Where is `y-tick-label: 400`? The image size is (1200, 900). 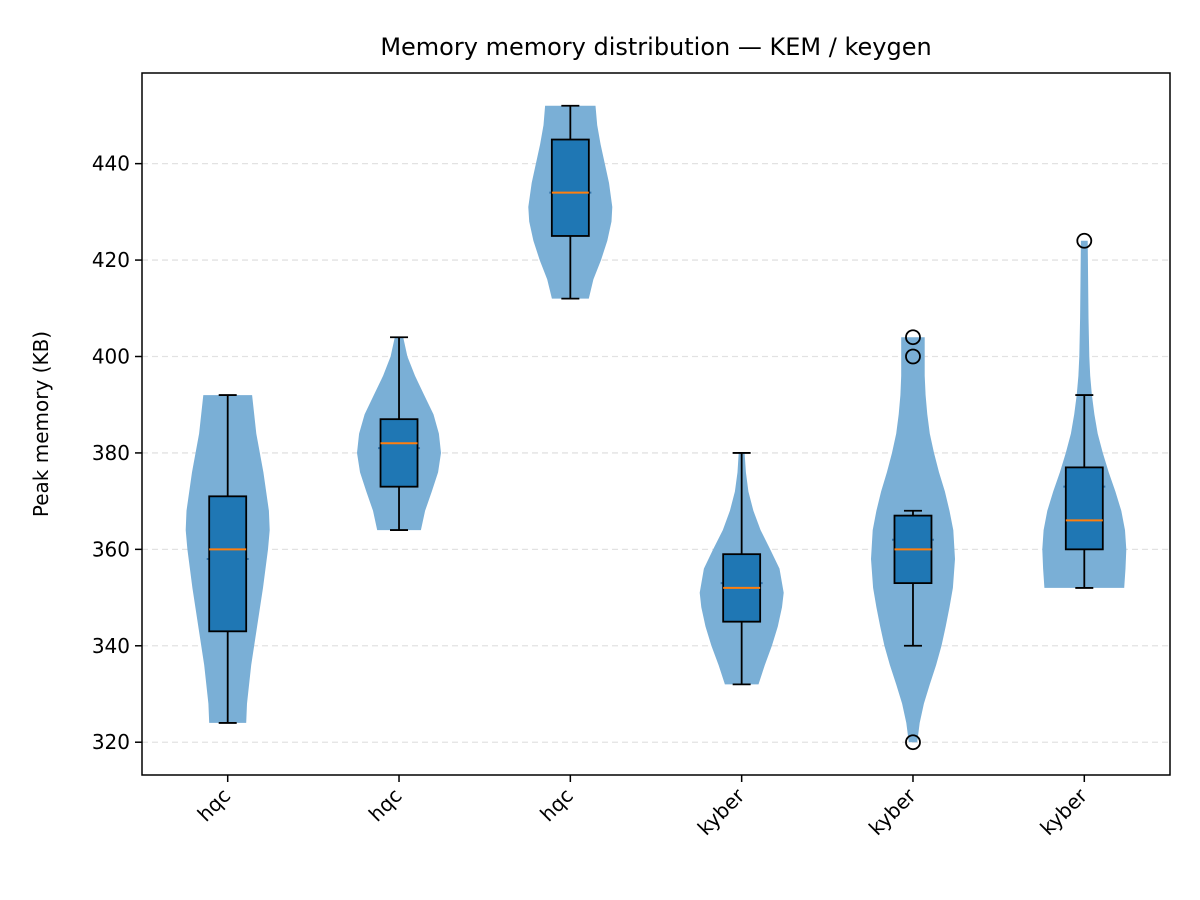
y-tick-label: 400 is located at coordinates (111, 357).